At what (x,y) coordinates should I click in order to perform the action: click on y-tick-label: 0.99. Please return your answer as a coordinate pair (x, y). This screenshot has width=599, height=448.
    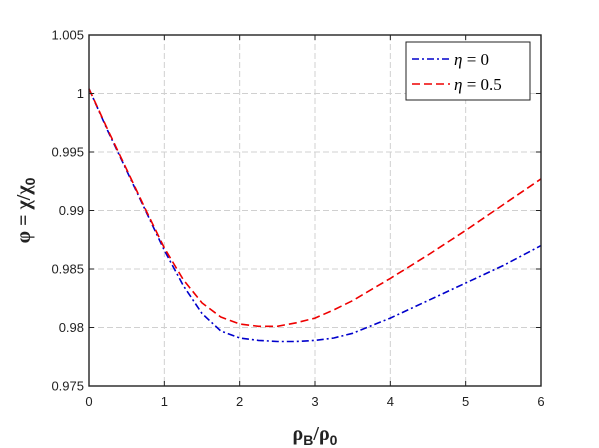
    Looking at the image, I should click on (71, 210).